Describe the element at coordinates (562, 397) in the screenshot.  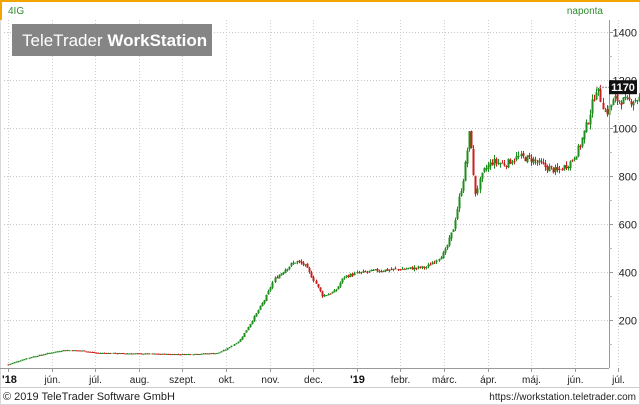
I see `source-url: https://workstation.teletrader.com` at that location.